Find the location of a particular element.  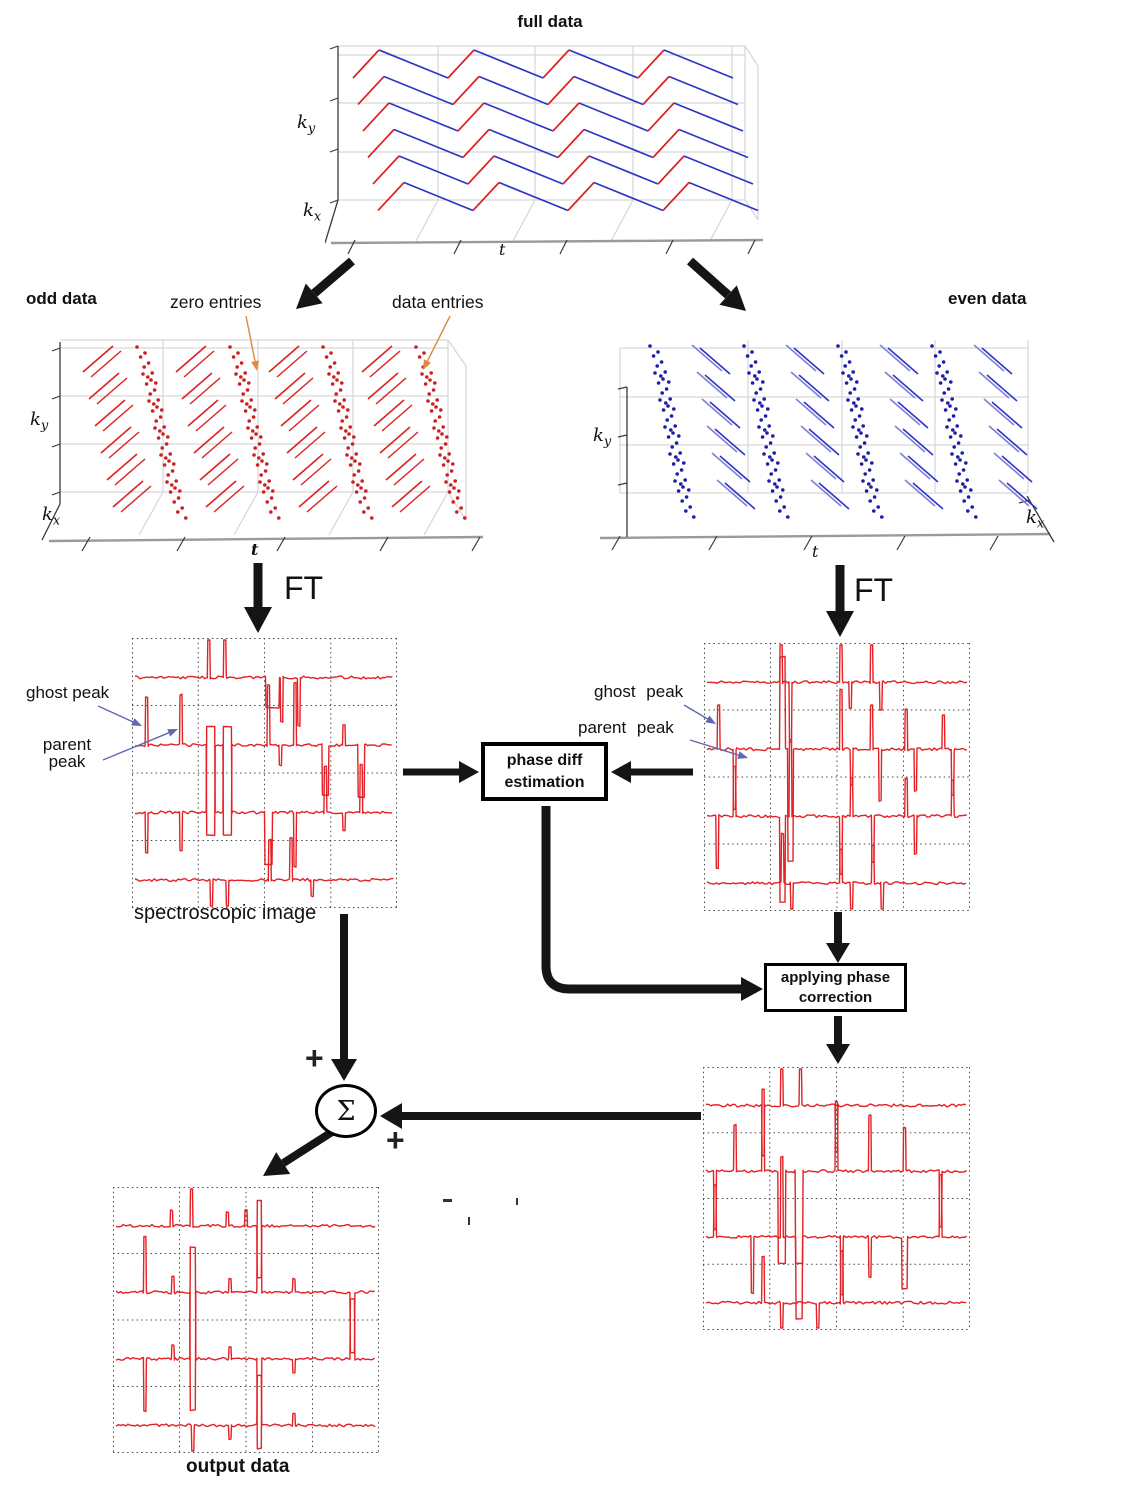

label-parent-peak-right: parent peak is located at coordinates (626, 727).